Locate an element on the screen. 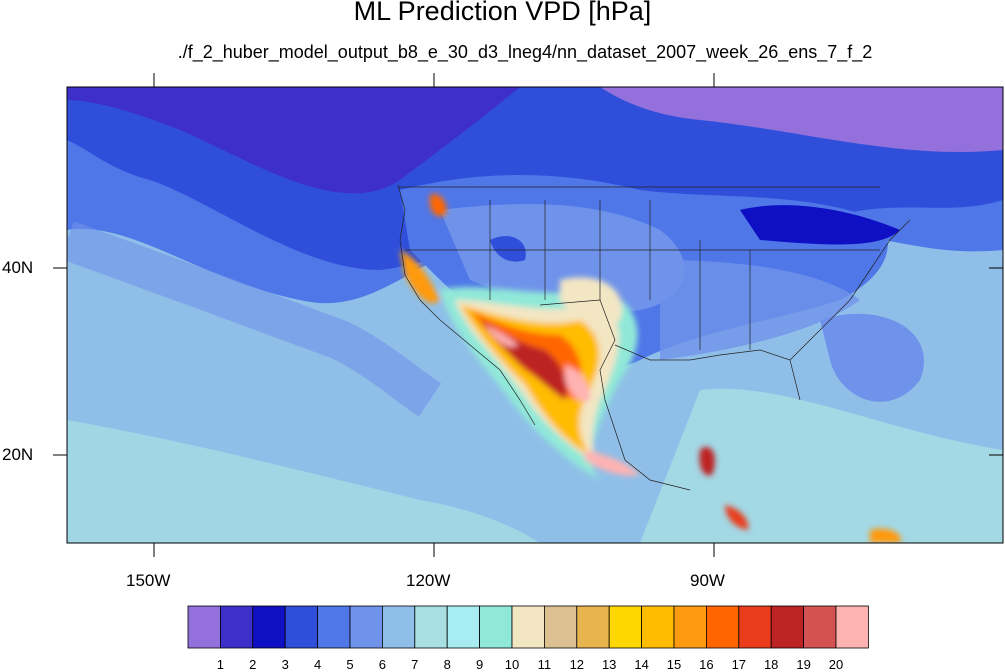  colorbar-label: 10 is located at coordinates (512, 664).